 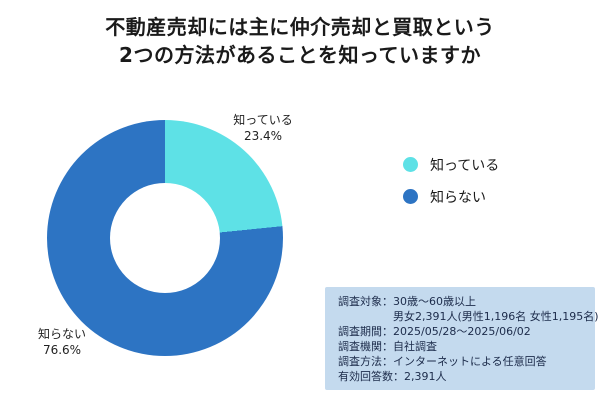 What do you see at coordinates (442, 361) in the screenshot?
I see `info-line-4: 調査方法：インターネットによる任意回答` at bounding box center [442, 361].